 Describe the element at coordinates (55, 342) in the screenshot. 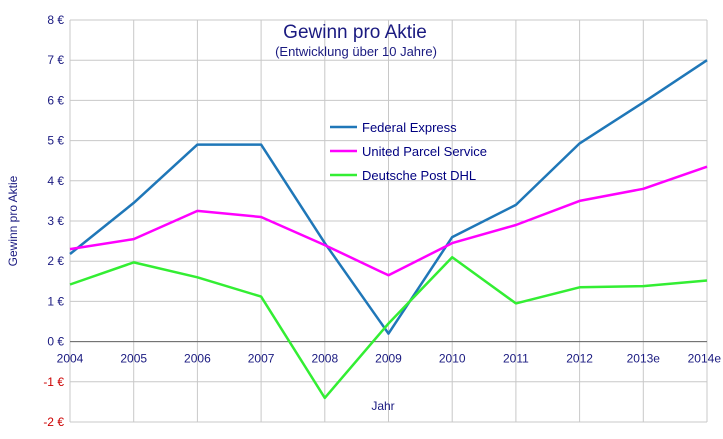

I see `y-tick-label: 0 €` at that location.